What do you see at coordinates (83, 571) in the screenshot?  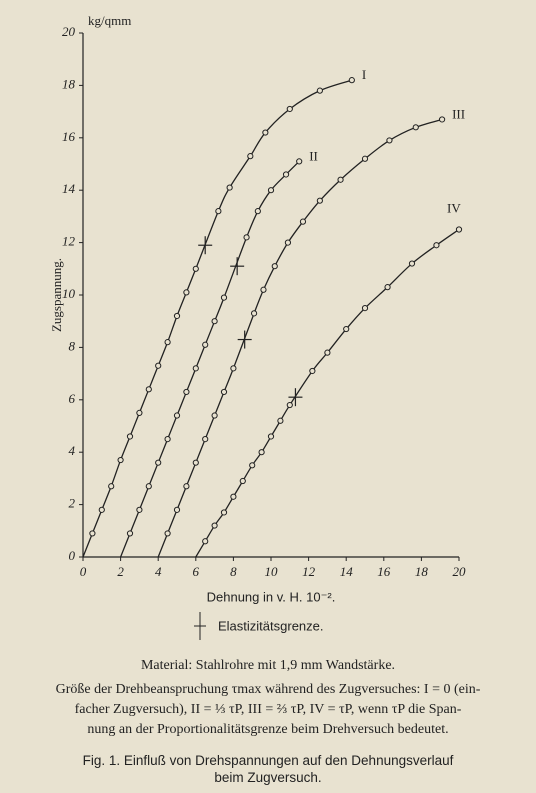 I see `x-tick-label: 0` at bounding box center [83, 571].